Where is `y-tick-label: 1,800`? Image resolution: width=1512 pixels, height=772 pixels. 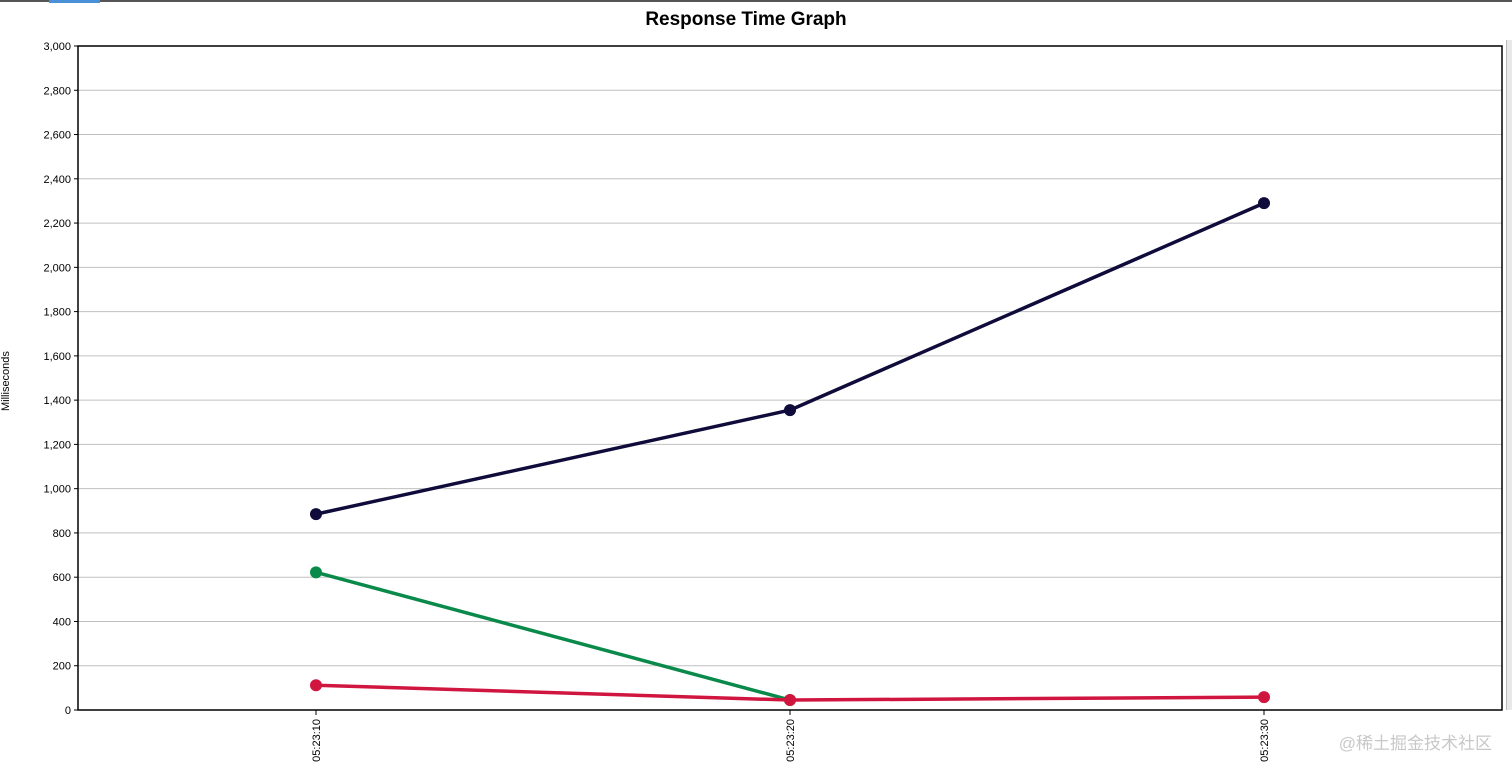
y-tick-label: 1,800 is located at coordinates (57, 313).